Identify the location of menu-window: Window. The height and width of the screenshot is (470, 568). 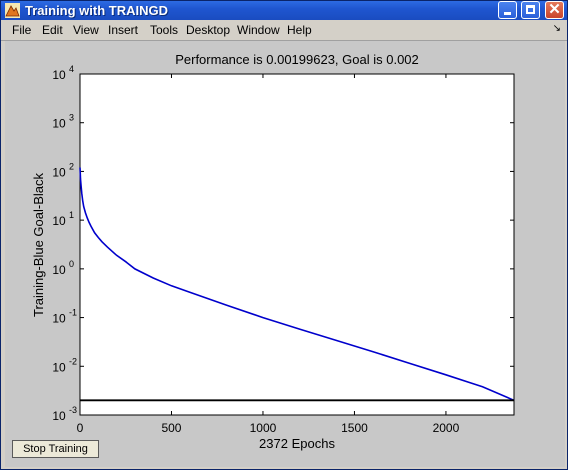
(258, 30).